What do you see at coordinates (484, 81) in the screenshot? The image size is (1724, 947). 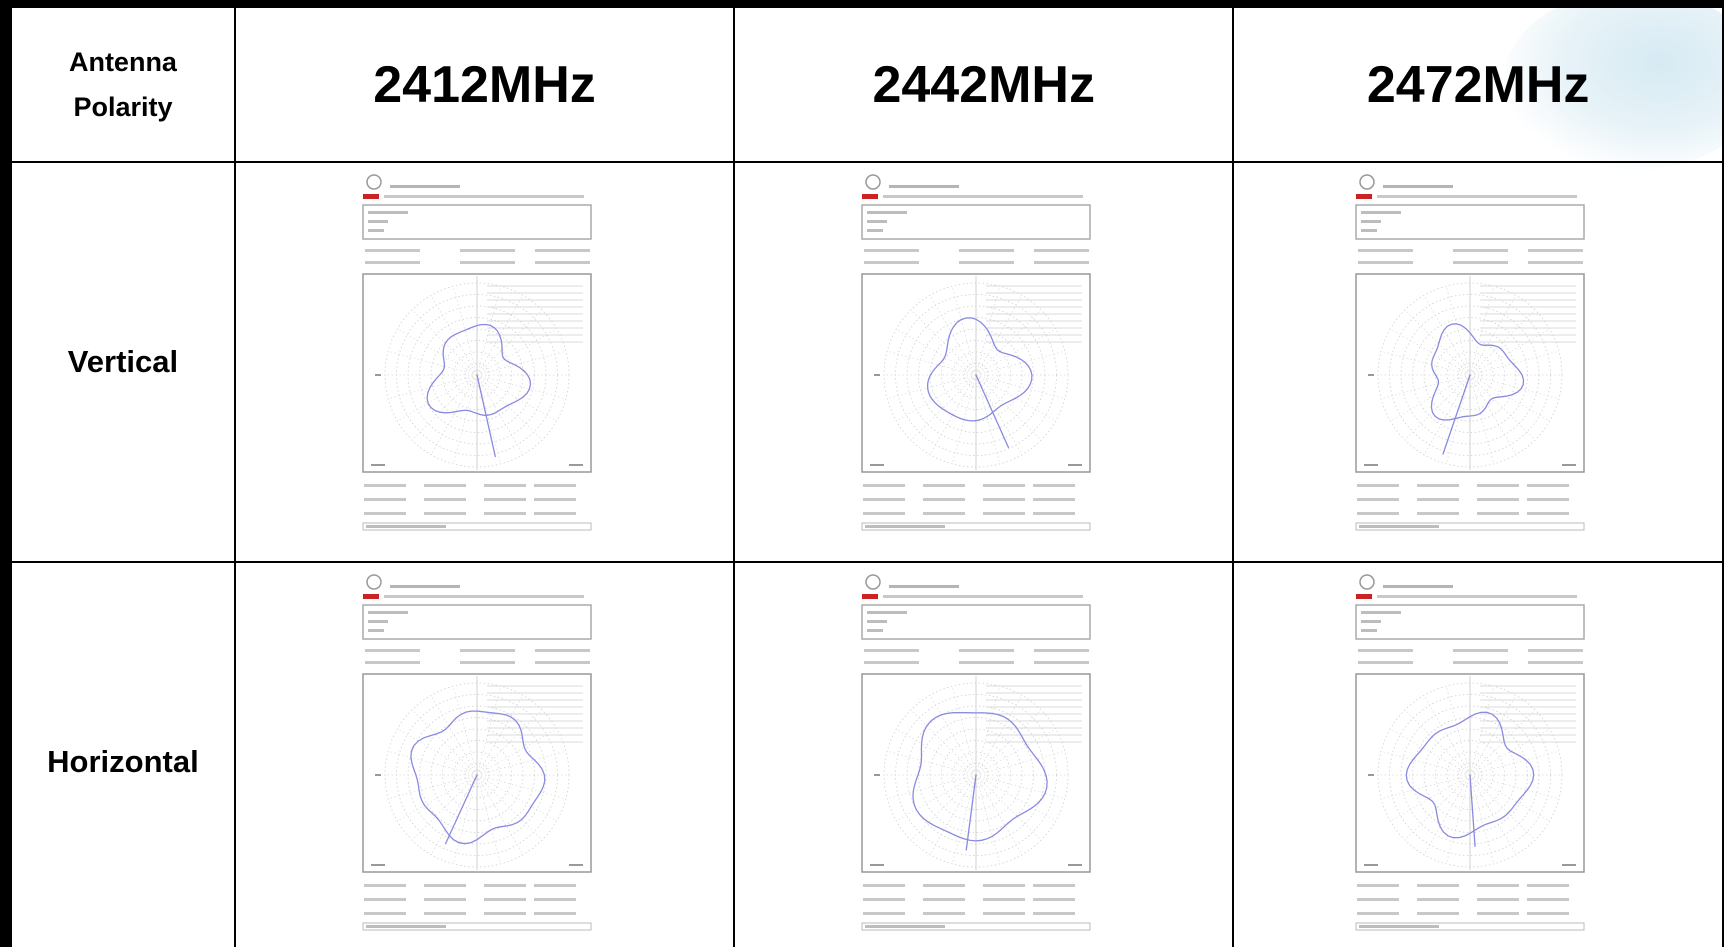 I see `header-frequency-cell: 2412MHz` at bounding box center [484, 81].